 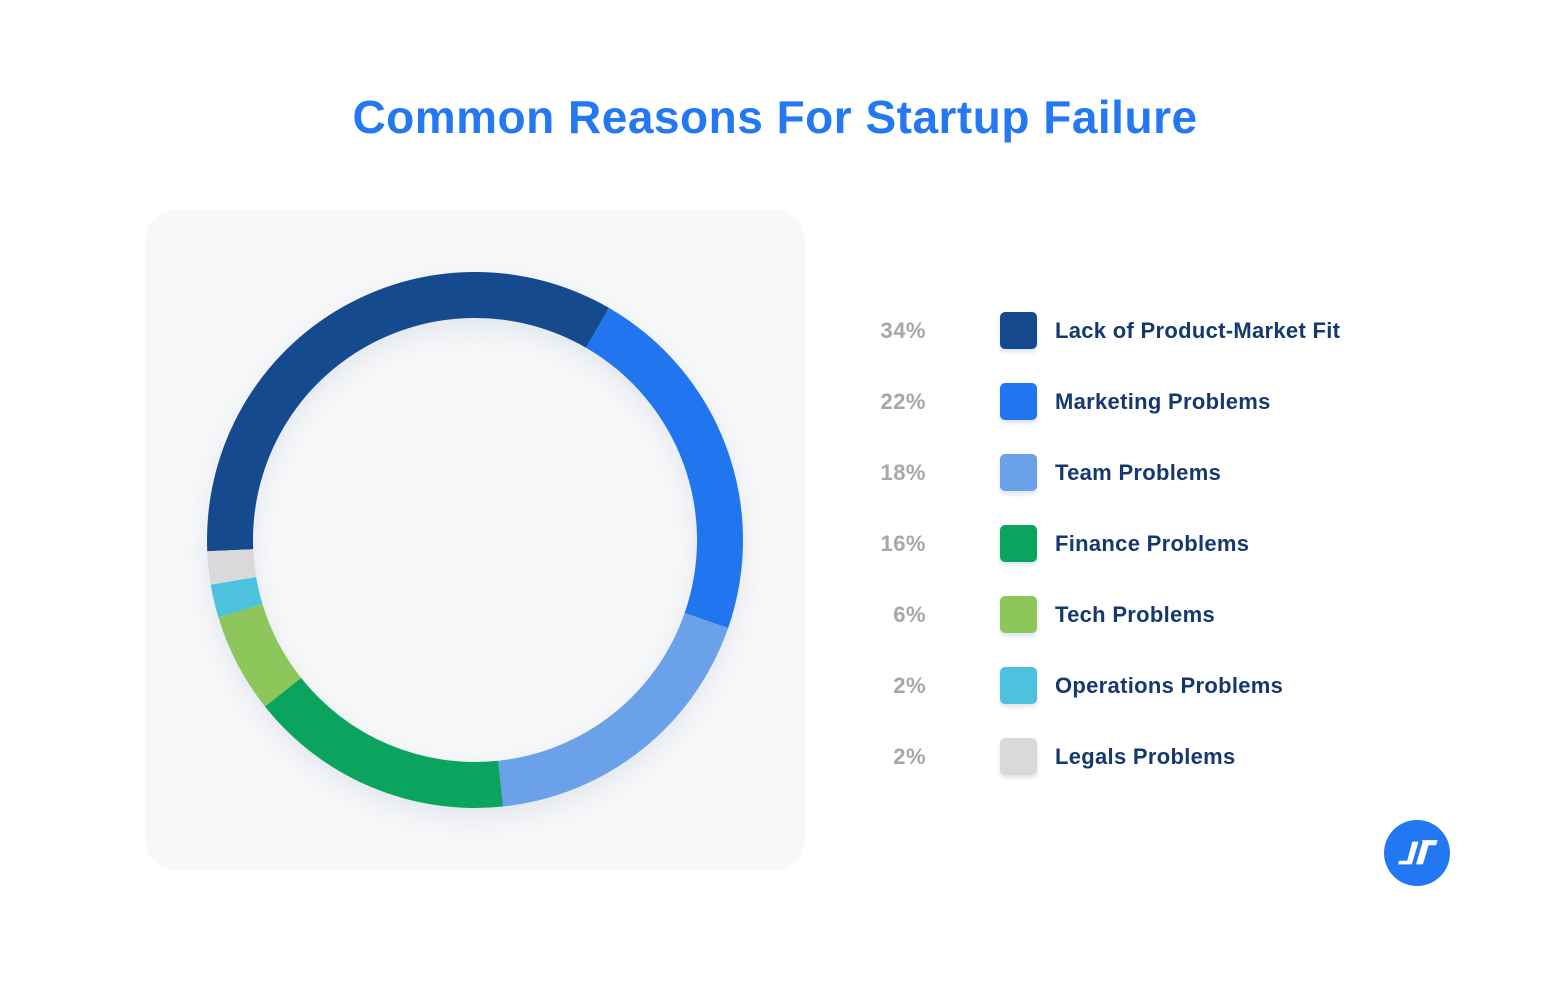 What do you see at coordinates (1135, 614) in the screenshot?
I see `legend-label: Tech Problems` at bounding box center [1135, 614].